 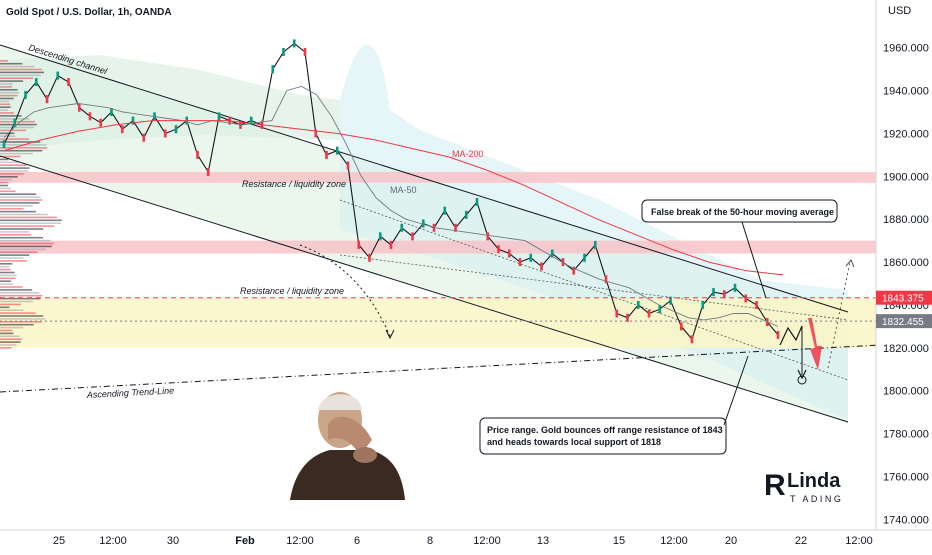 I want to click on x-tick-7: 12:00, so click(x=487, y=541).